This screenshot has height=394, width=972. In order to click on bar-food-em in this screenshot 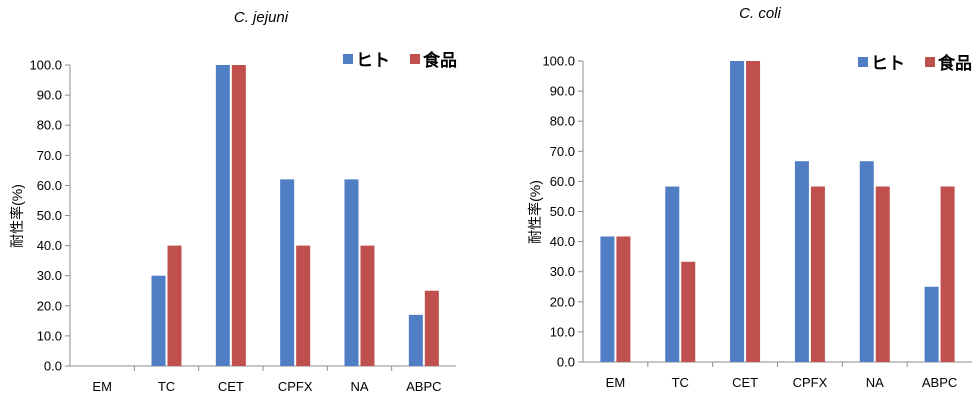, I will do `click(623, 299)`.